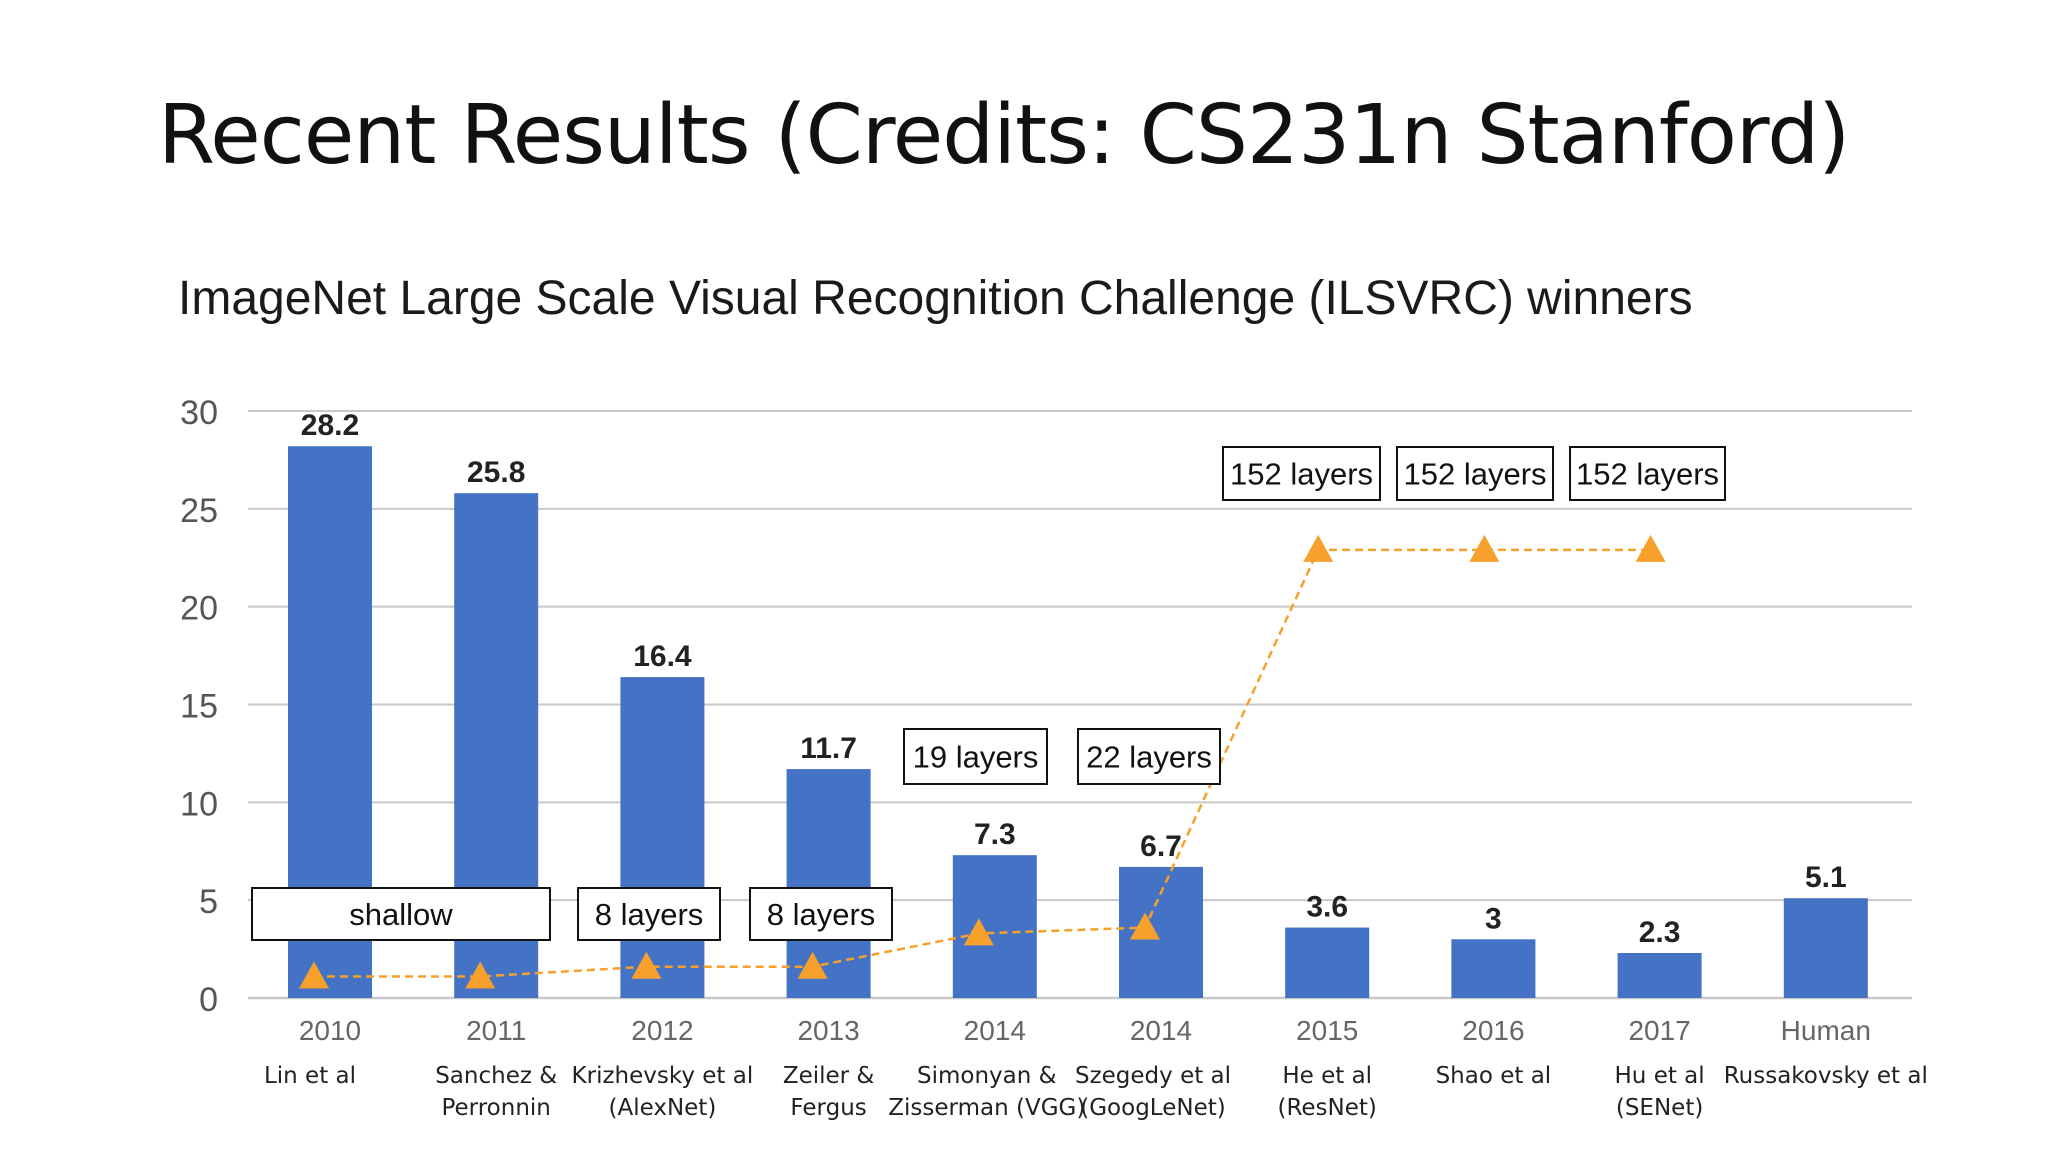 The height and width of the screenshot is (1152, 2048). What do you see at coordinates (1161, 846) in the screenshot?
I see `bar-value-label: 6.7` at bounding box center [1161, 846].